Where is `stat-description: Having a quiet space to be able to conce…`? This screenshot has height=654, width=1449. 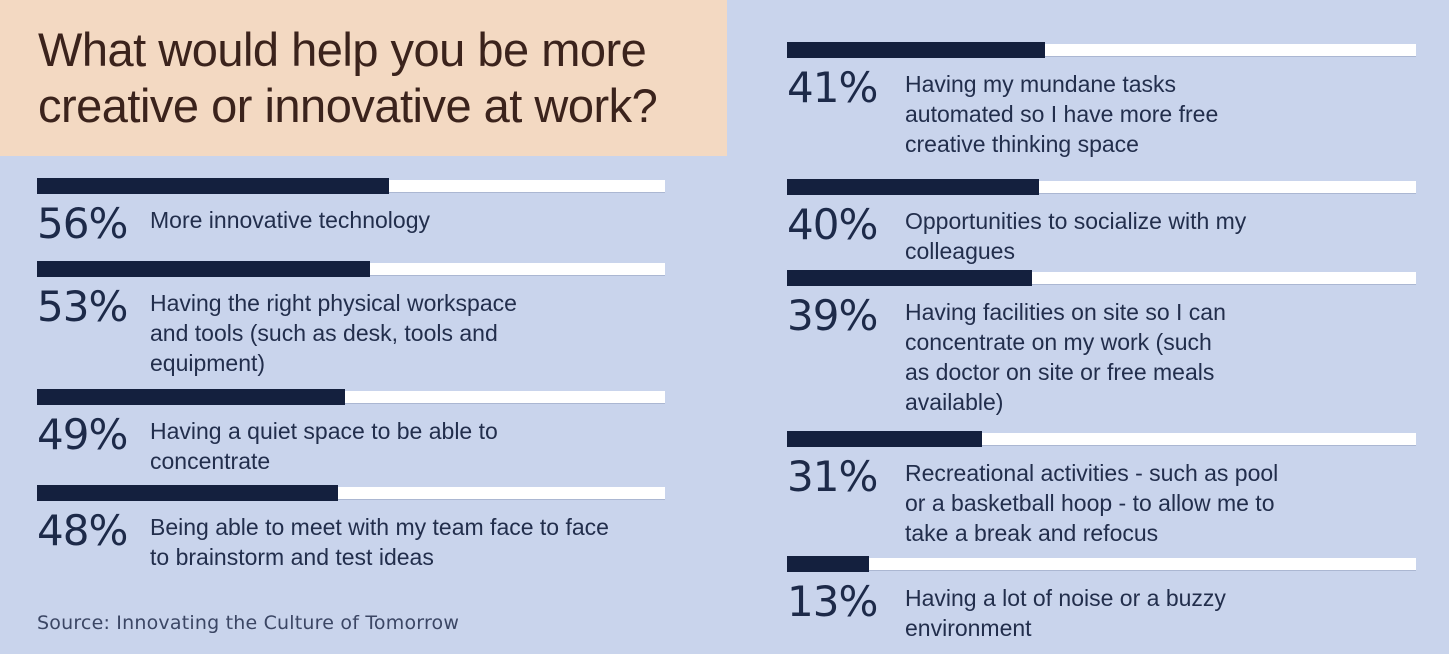
stat-description: Having a quiet space to be able to conce… is located at coordinates (324, 446).